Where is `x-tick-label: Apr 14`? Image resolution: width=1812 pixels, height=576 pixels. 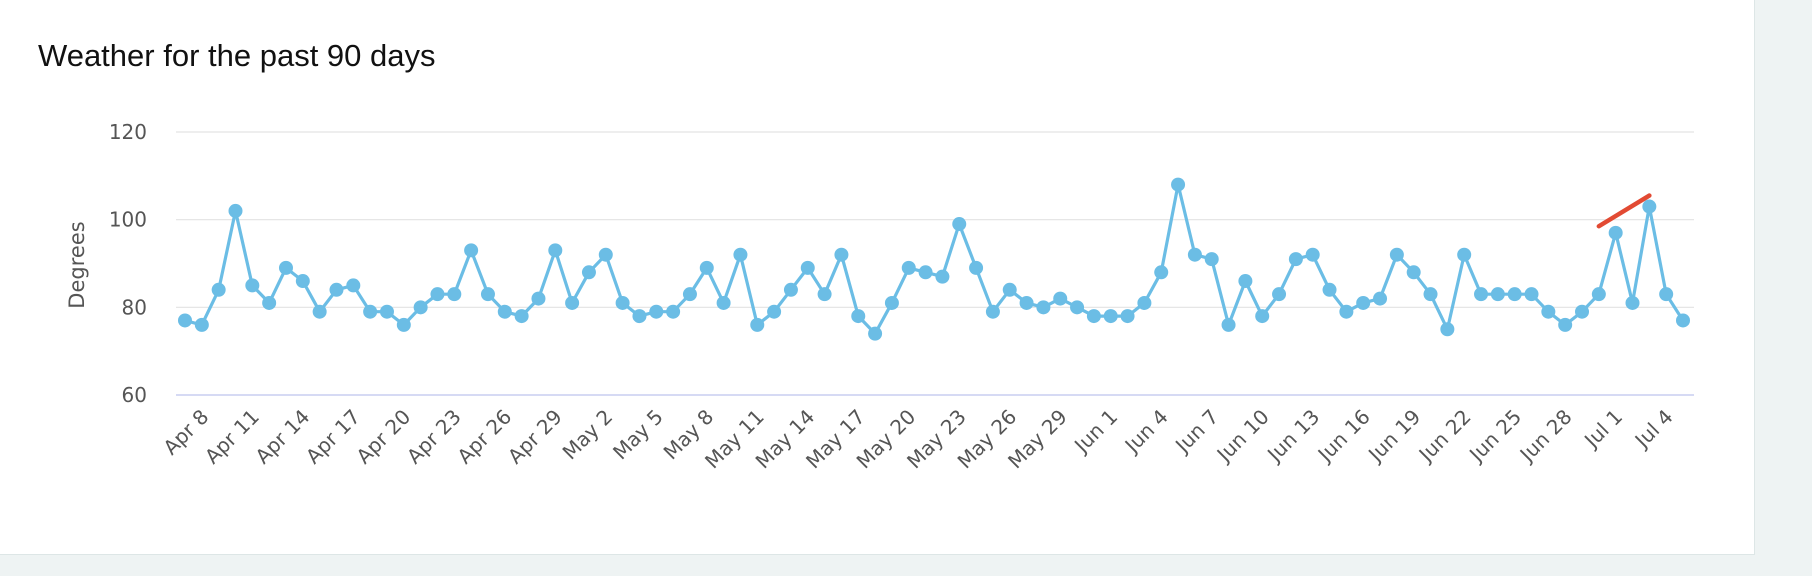 x-tick-label: Apr 14 is located at coordinates (282, 437).